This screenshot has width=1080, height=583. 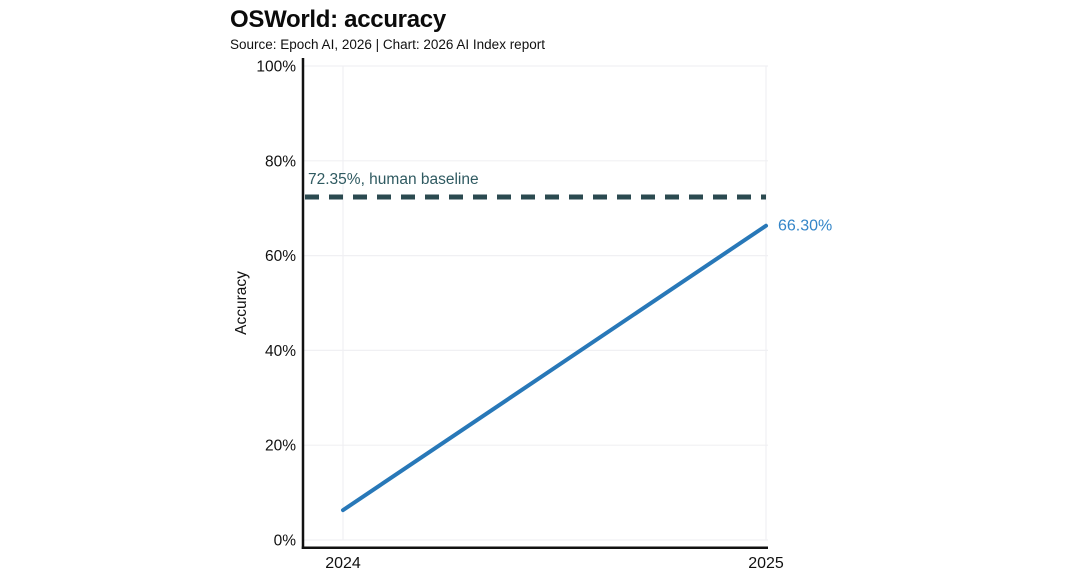 I want to click on y-tick-label: 60%, so click(x=280, y=256).